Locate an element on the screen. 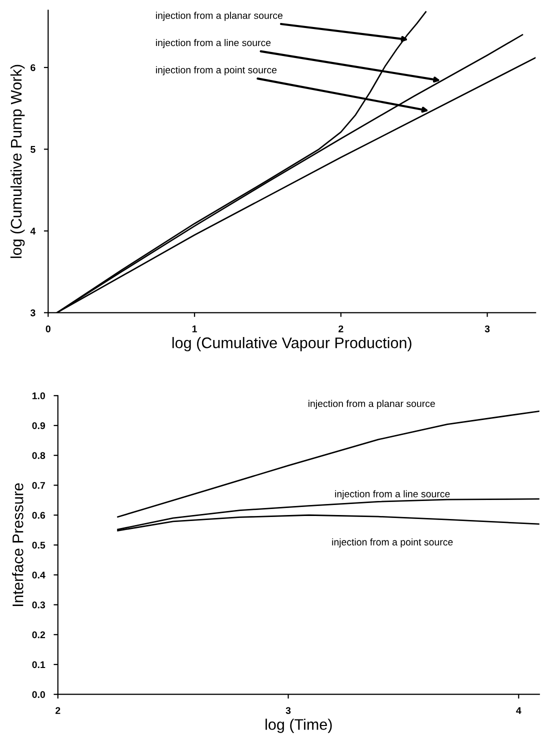  y-tick-label: 3 is located at coordinates (33, 312).